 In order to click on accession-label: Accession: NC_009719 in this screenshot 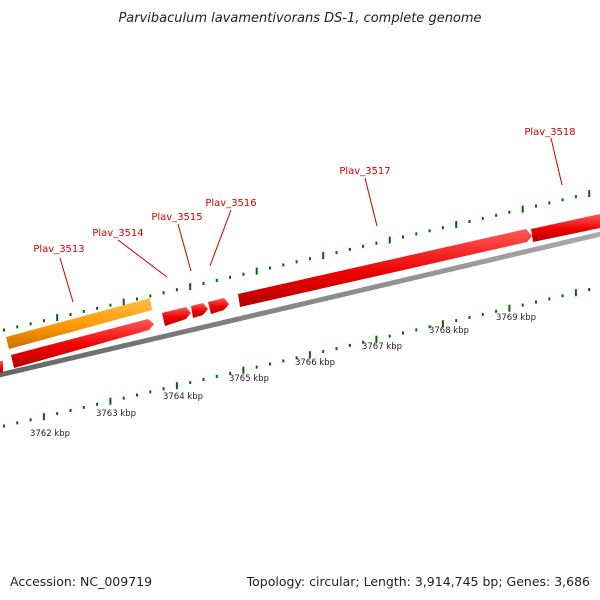, I will do `click(81, 581)`.